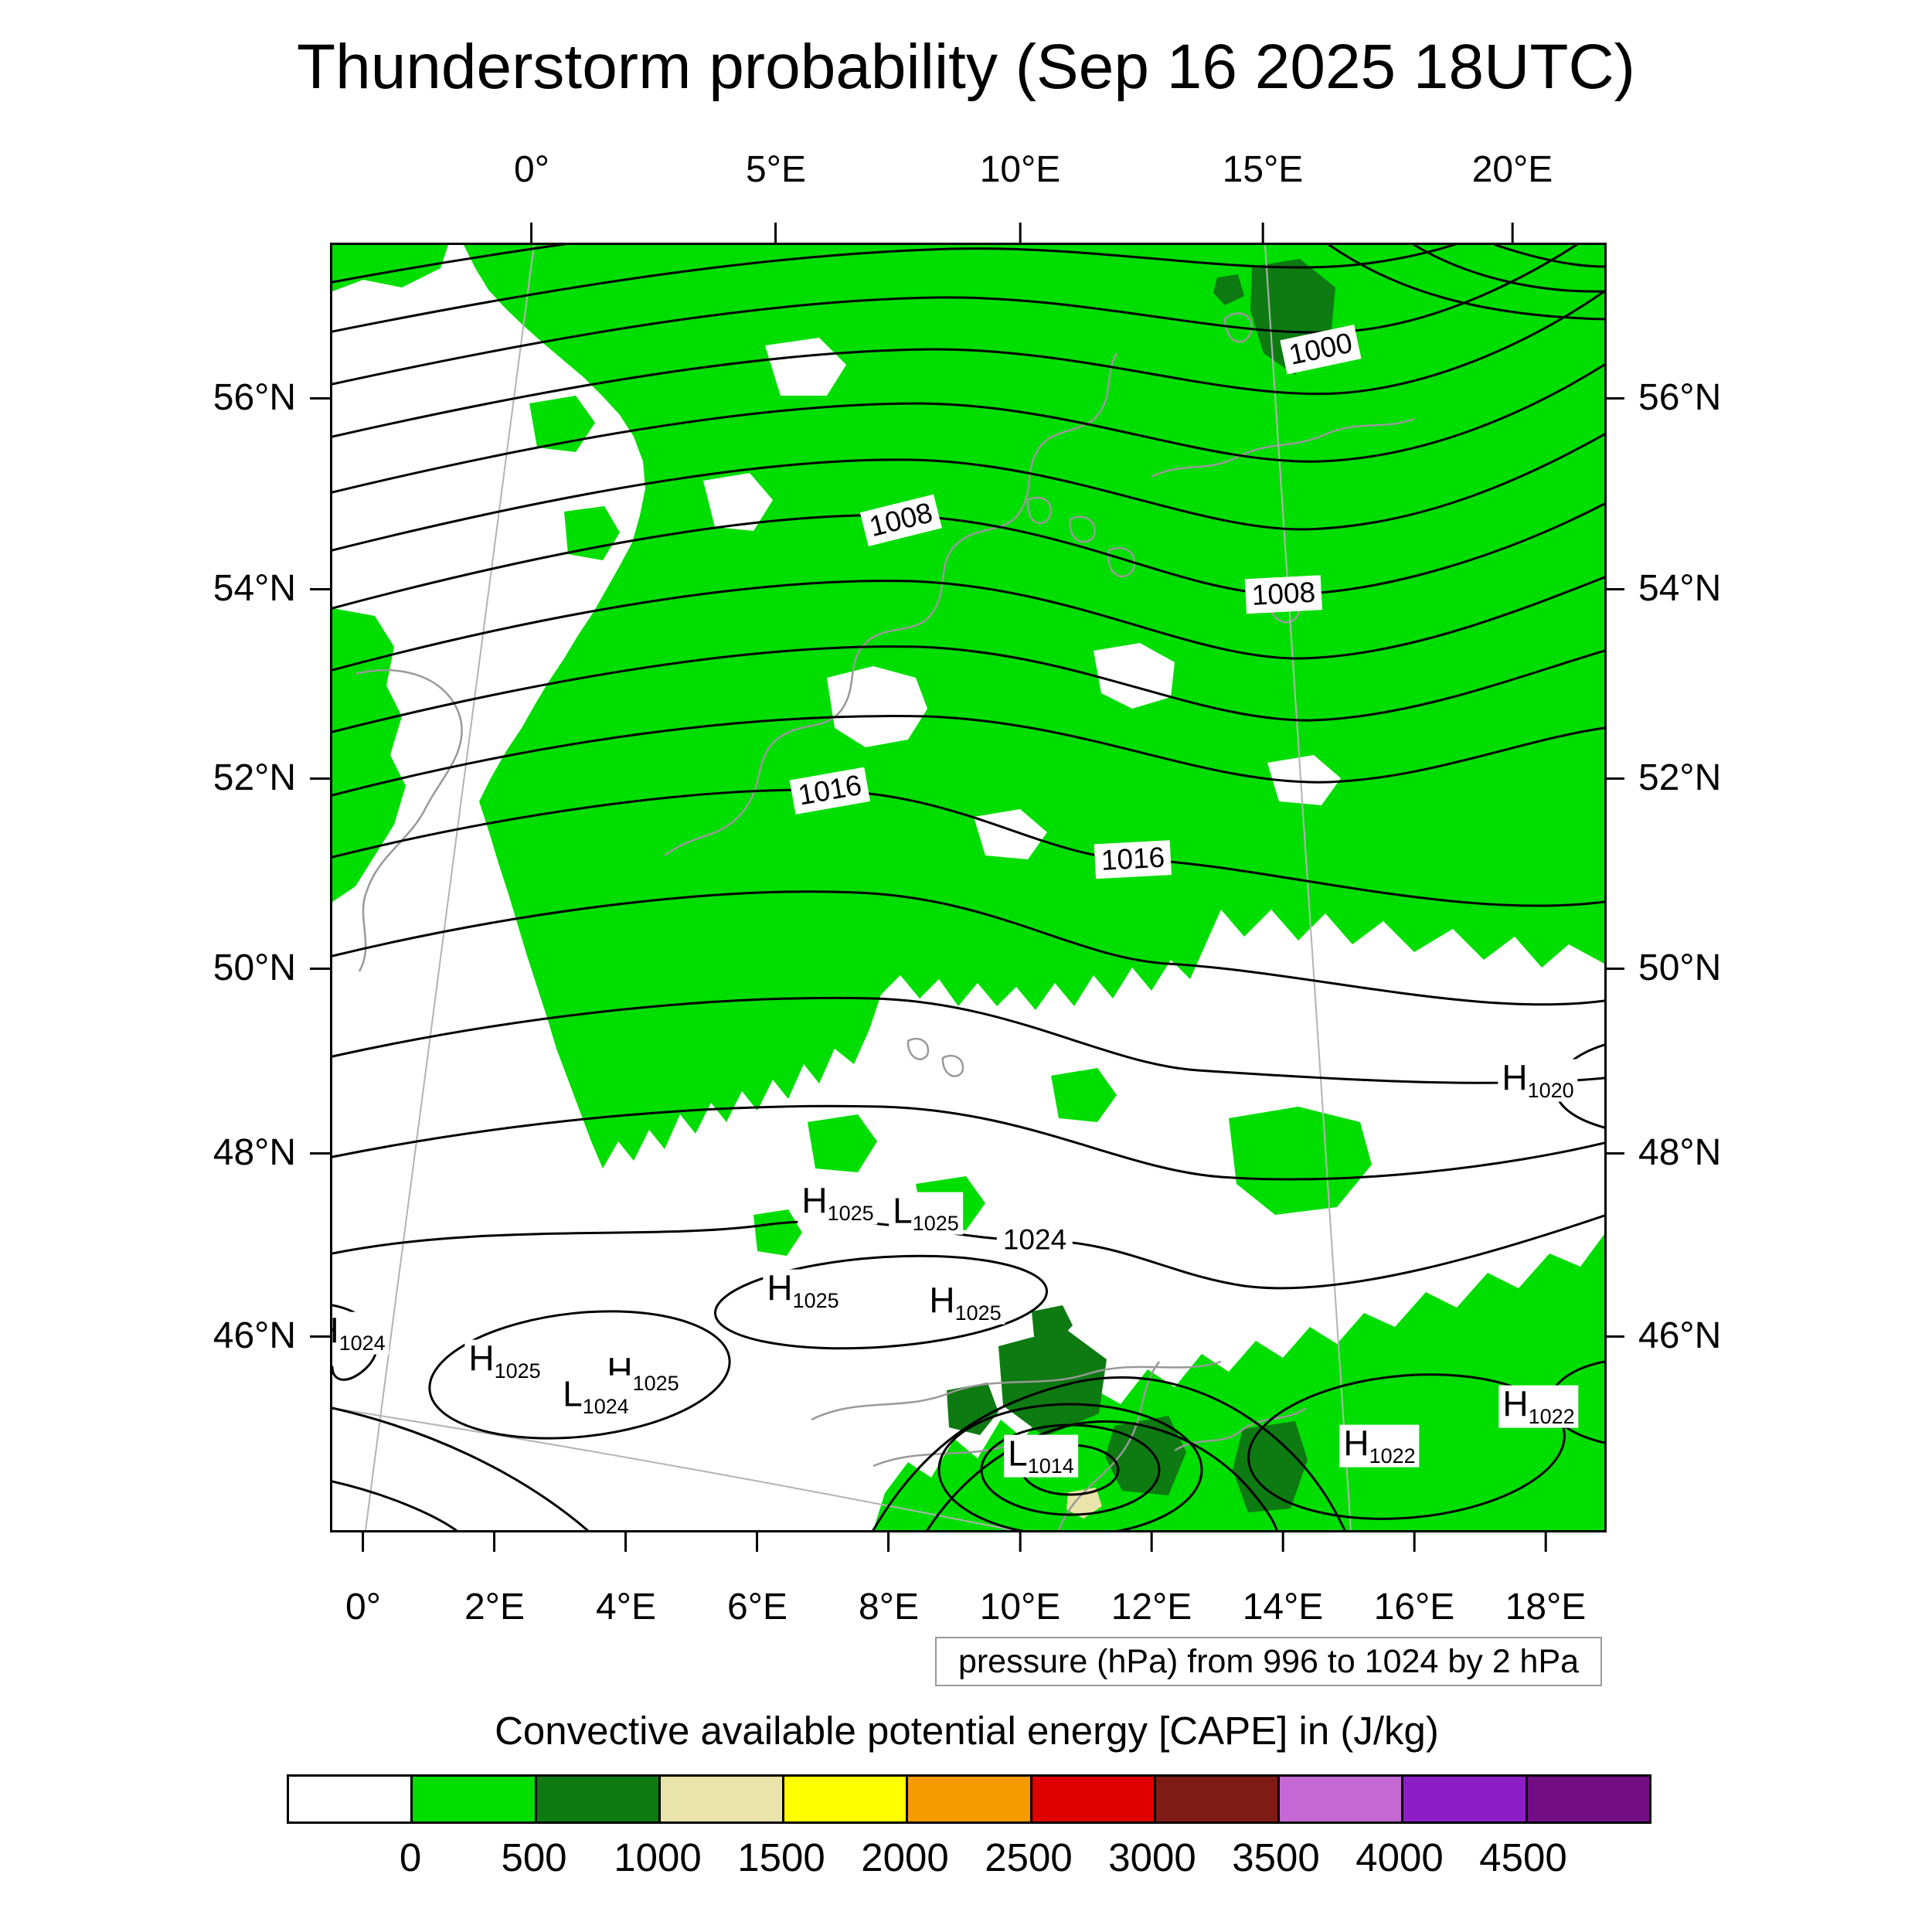 The image size is (1932, 1932). What do you see at coordinates (1269, 1661) in the screenshot?
I see `pressure-caption: pressure (hPa) from 996 to 1024 by 2 hPa` at bounding box center [1269, 1661].